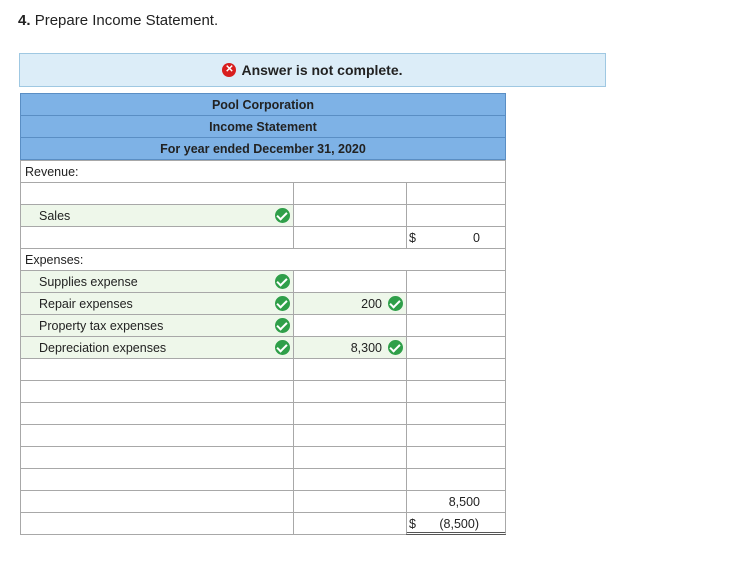 The width and height of the screenshot is (751, 580). I want to click on repair-cell: Repair expenses, so click(157, 303).